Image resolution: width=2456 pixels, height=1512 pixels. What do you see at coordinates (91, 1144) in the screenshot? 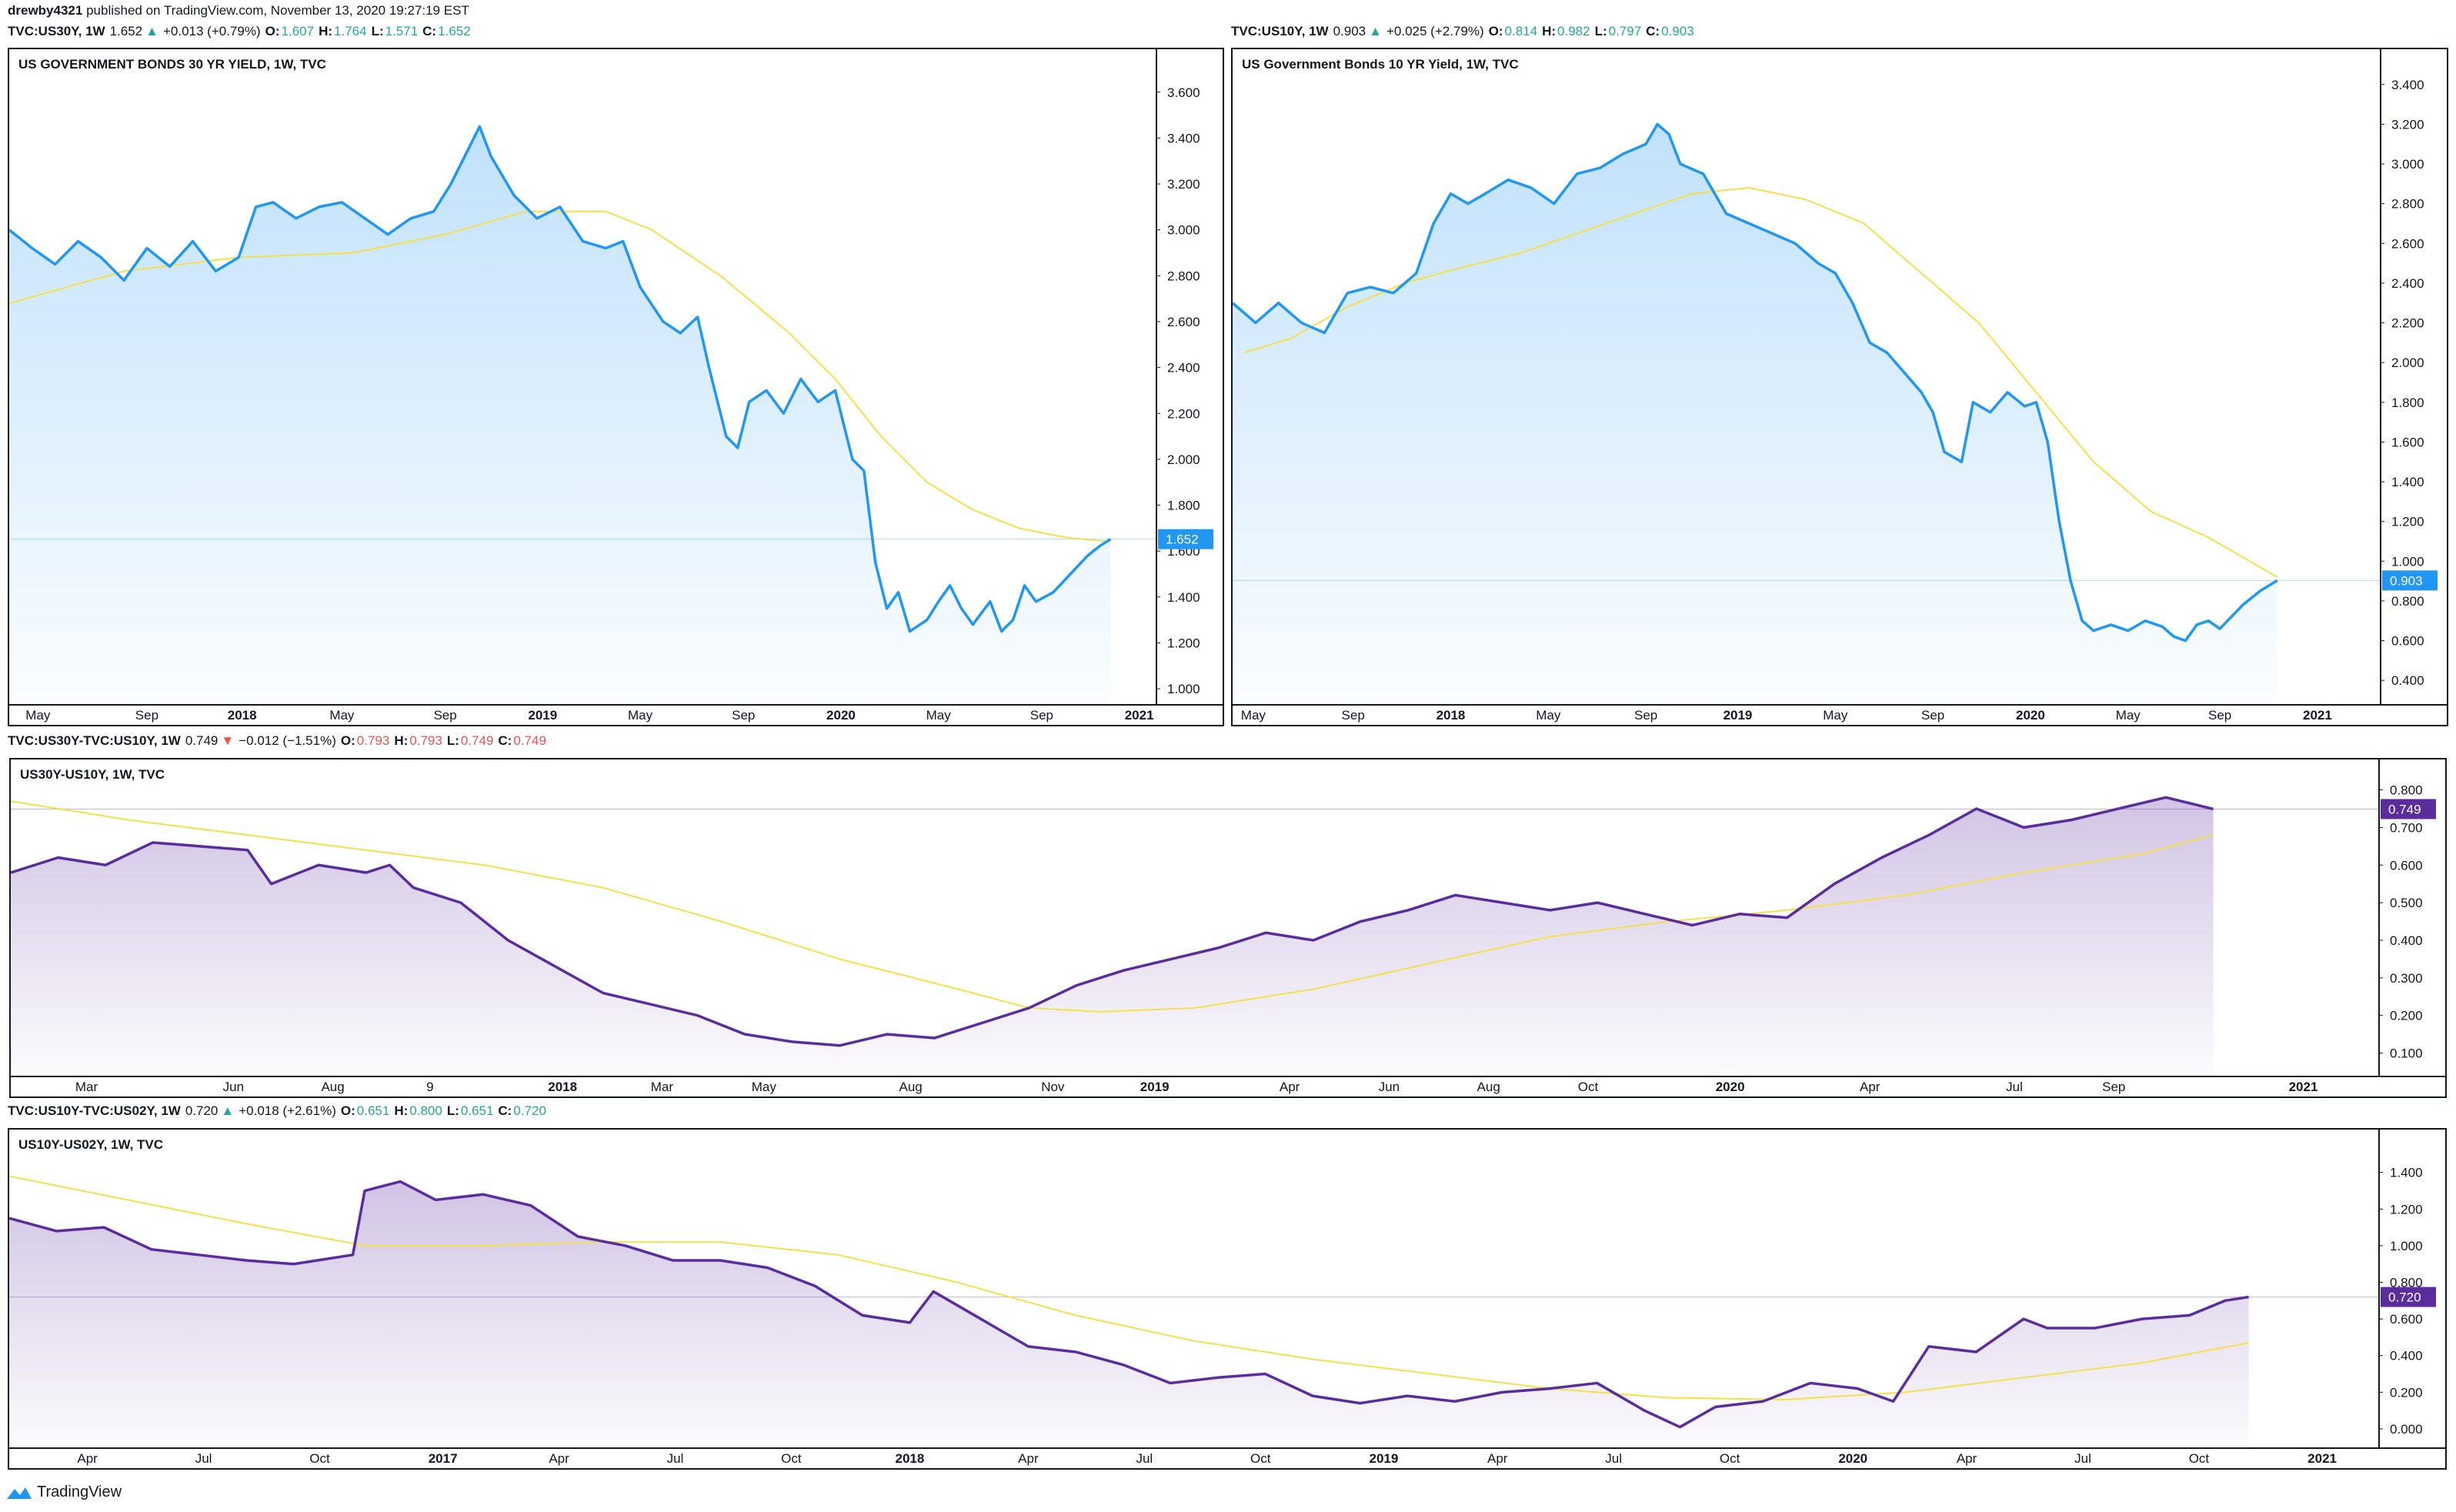
I see `chart-title-spread10-2: US10Y-US02Y, 1W, TVC` at bounding box center [91, 1144].